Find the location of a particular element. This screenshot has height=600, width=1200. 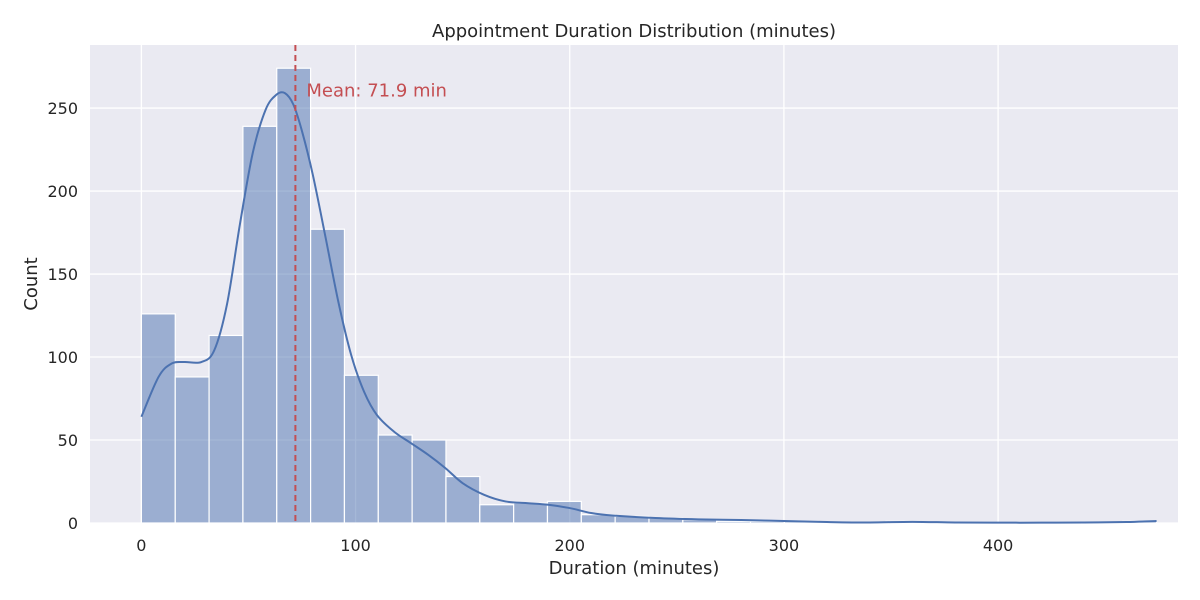

y-tick-label: 0 is located at coordinates (73, 523).